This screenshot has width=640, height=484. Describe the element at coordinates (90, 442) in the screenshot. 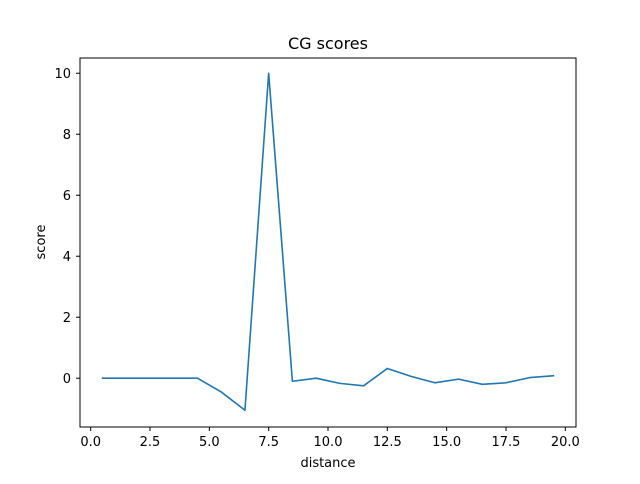

I see `x-tick-label: 0.0` at that location.